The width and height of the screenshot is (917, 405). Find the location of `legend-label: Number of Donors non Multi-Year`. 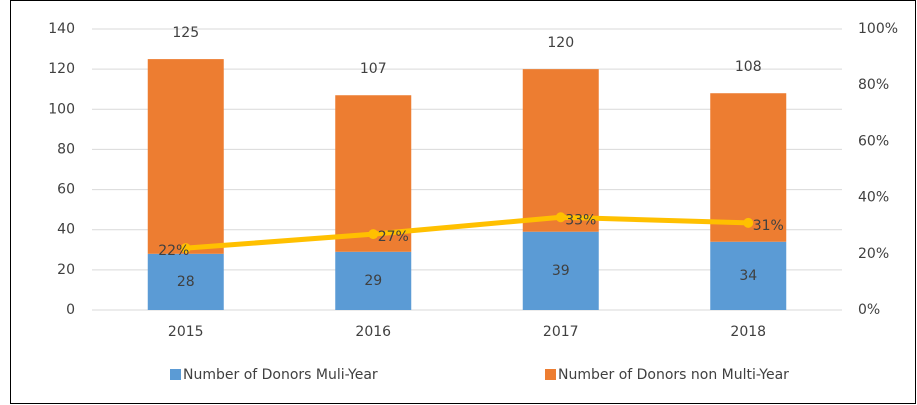

legend-label: Number of Donors non Multi-Year is located at coordinates (673, 375).